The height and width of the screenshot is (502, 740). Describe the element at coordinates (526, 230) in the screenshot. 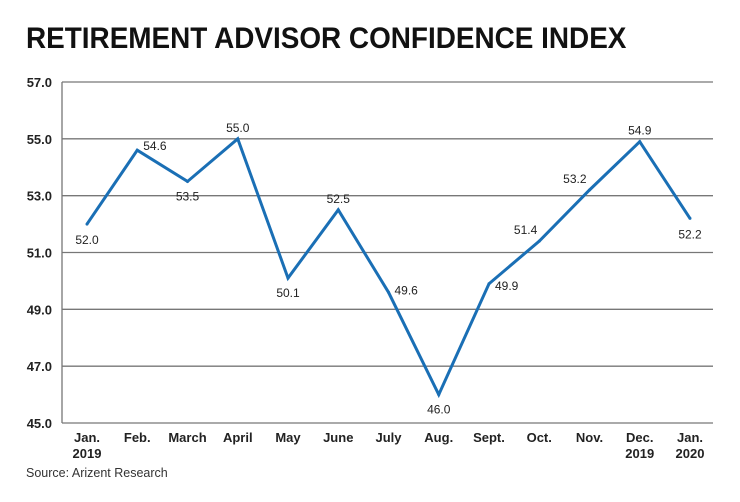

I see `data-label: 51.4` at that location.